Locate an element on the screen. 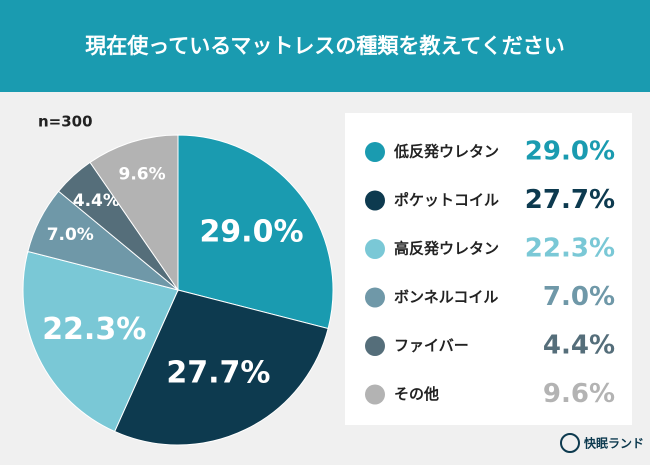 Image resolution: width=650 pixels, height=465 pixels. slice-label: 27.7% is located at coordinates (218, 372).